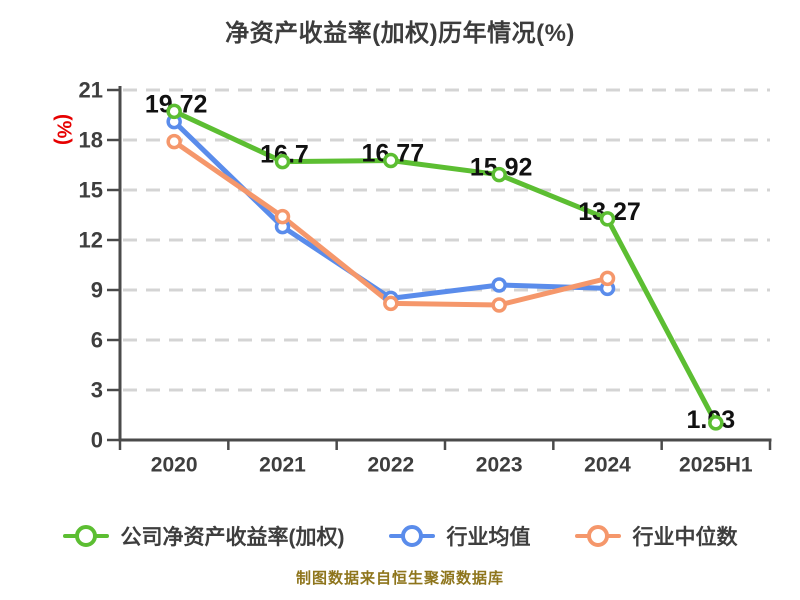  Describe the element at coordinates (91, 240) in the screenshot. I see `y-tick-label-12: 12` at that location.